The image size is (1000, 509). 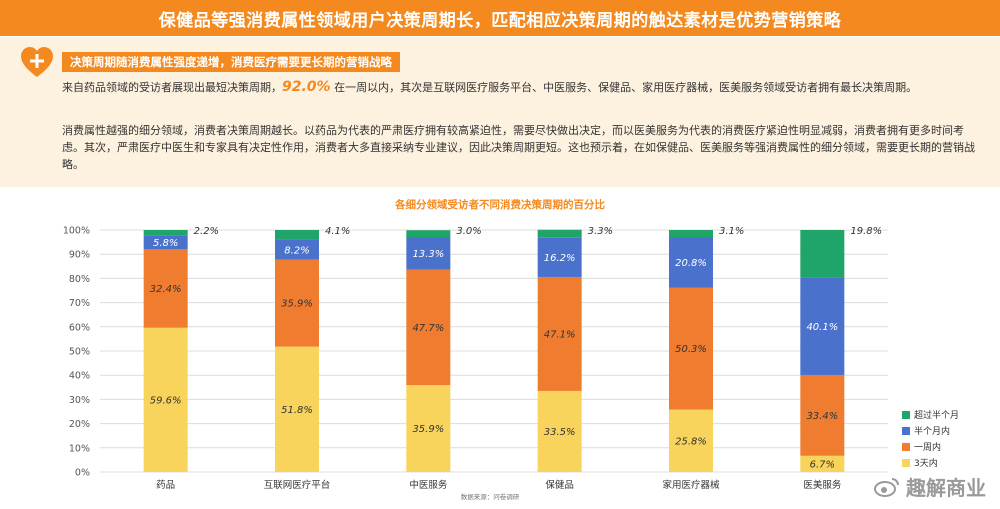 I want to click on data-label: 40.1%, so click(x=822, y=327).